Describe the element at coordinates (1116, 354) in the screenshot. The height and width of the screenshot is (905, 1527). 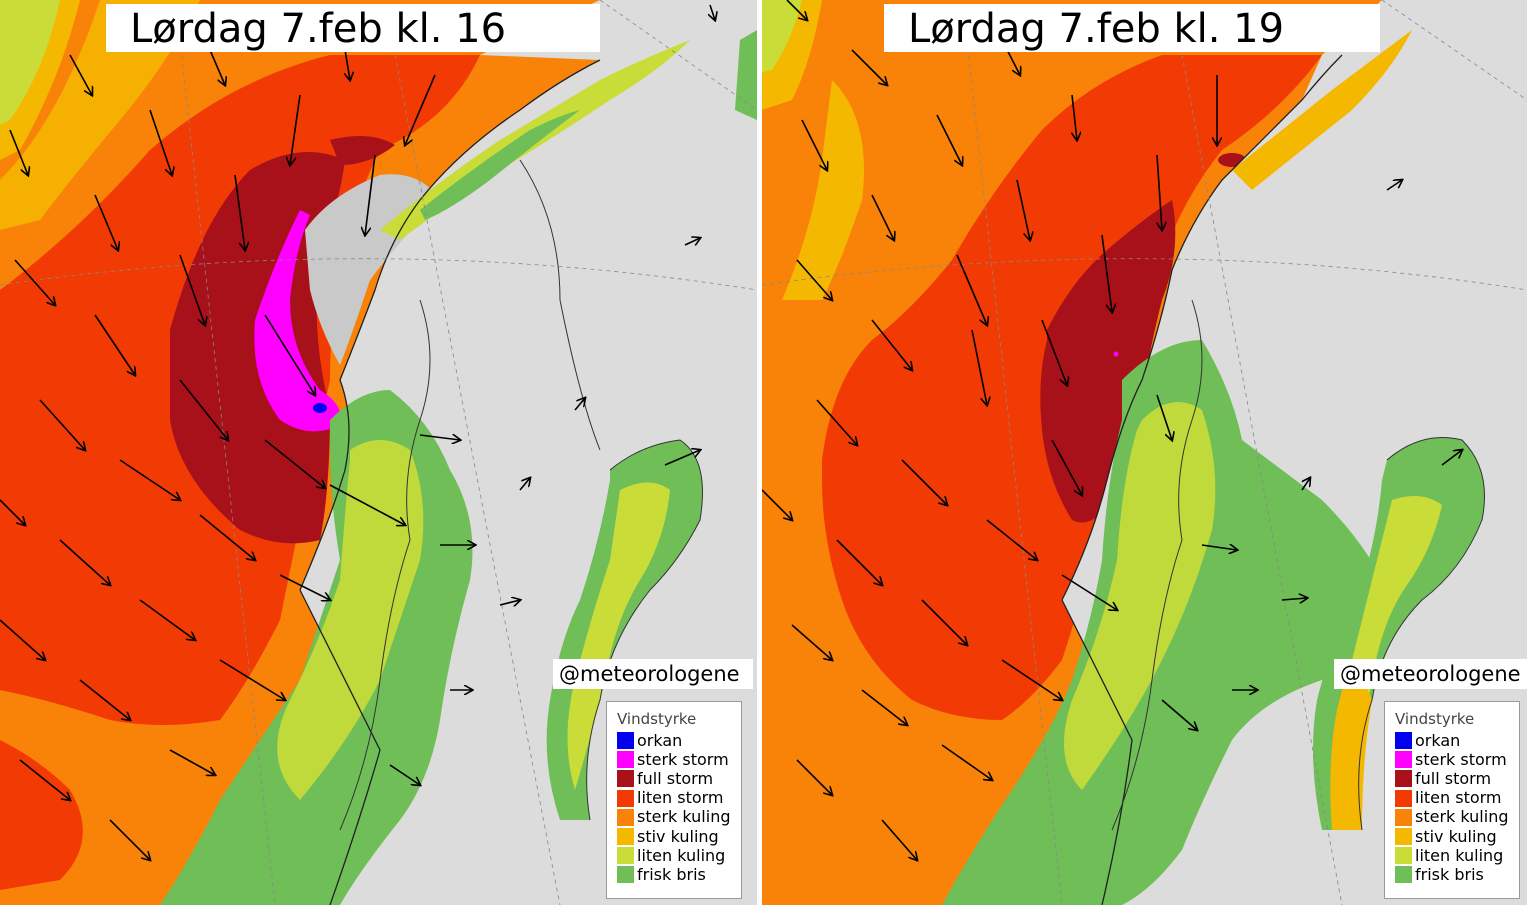
I see `sterk-storm-spot` at that location.